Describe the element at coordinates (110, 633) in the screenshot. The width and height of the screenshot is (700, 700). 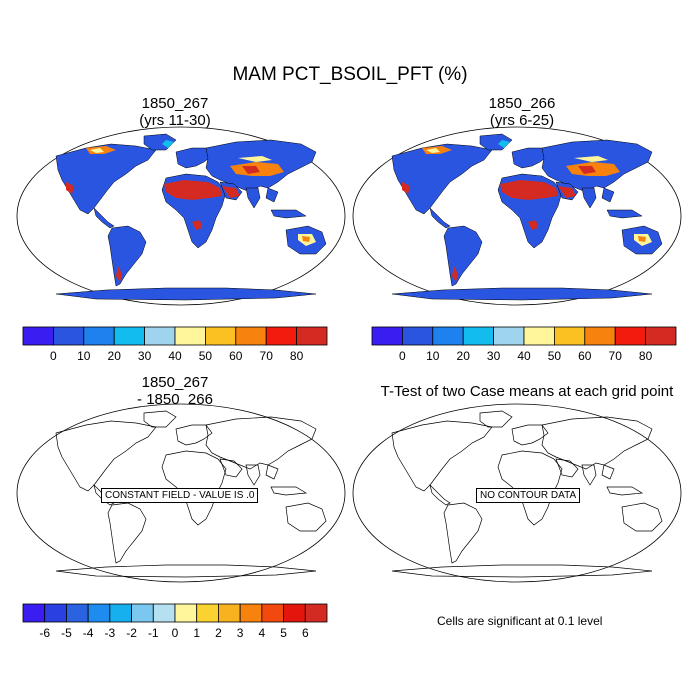
I see `colorbar-tick-label: -3` at that location.